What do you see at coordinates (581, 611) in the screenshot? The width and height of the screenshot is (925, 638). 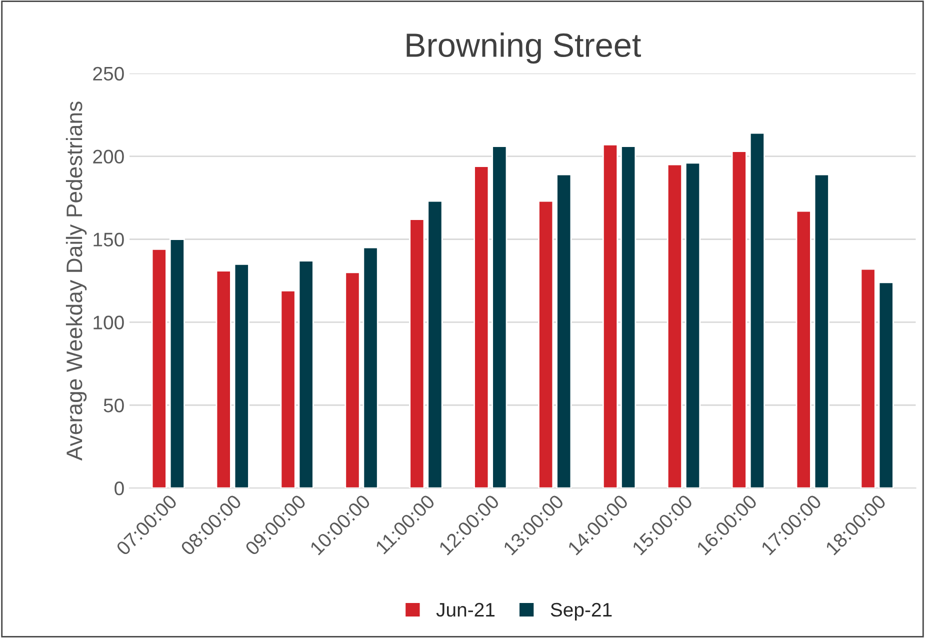 I see `legend-label: Sep-21` at bounding box center [581, 611].